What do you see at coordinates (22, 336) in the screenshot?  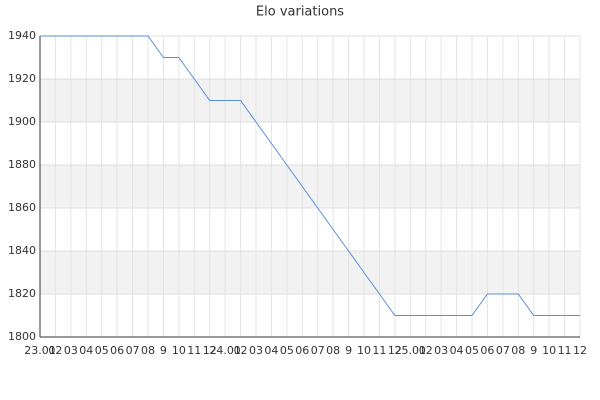 I see `y-tick-label: 1800` at bounding box center [22, 336].